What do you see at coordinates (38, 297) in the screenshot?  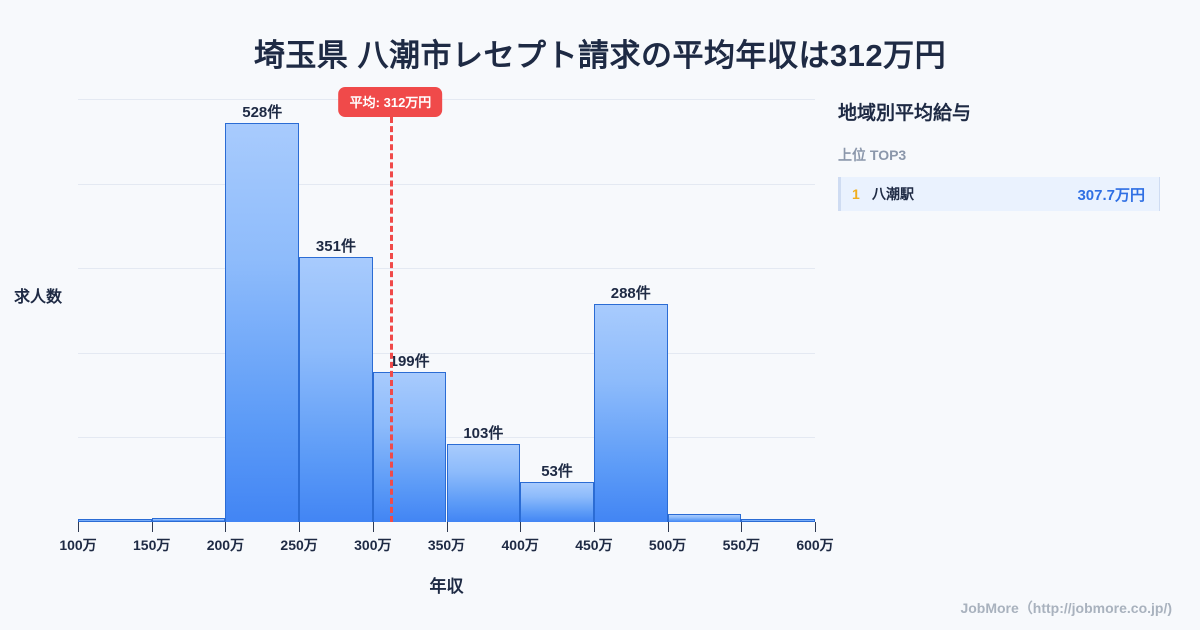 I see `y-axis-title: 求人数` at bounding box center [38, 297].